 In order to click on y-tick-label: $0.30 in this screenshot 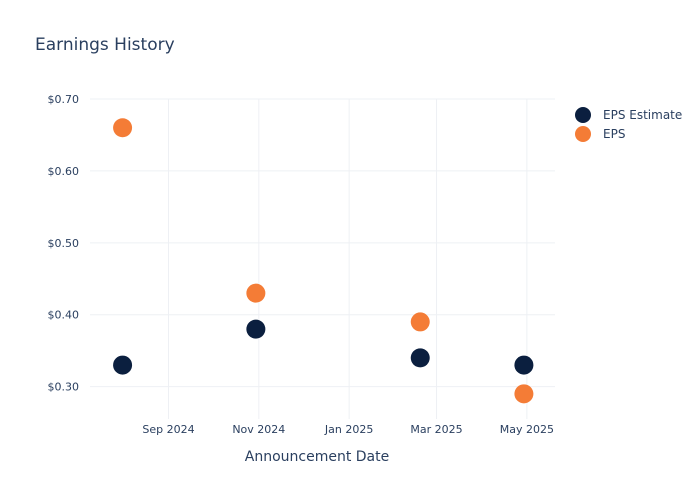, I will do `click(64, 387)`.